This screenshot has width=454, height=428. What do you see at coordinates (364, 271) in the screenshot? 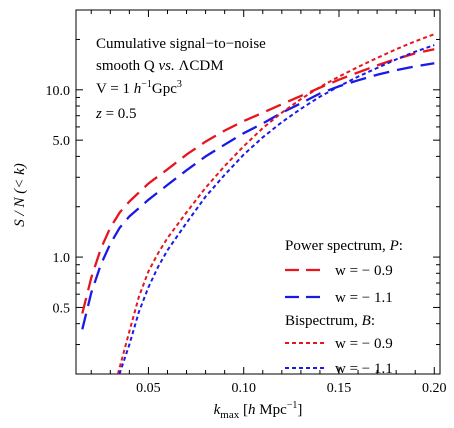
I see `legend-label-power-w09: w = − 0.9` at bounding box center [364, 271].